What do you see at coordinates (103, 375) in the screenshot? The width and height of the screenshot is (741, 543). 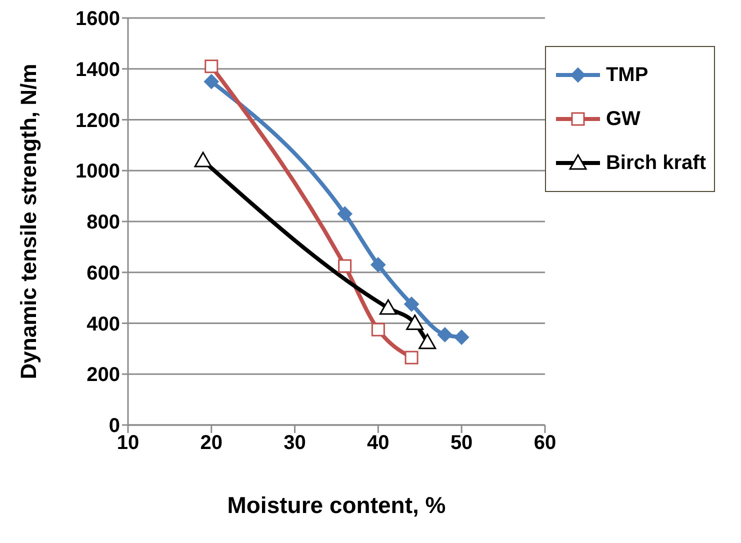 I see `y-tick-label: 200` at bounding box center [103, 375].